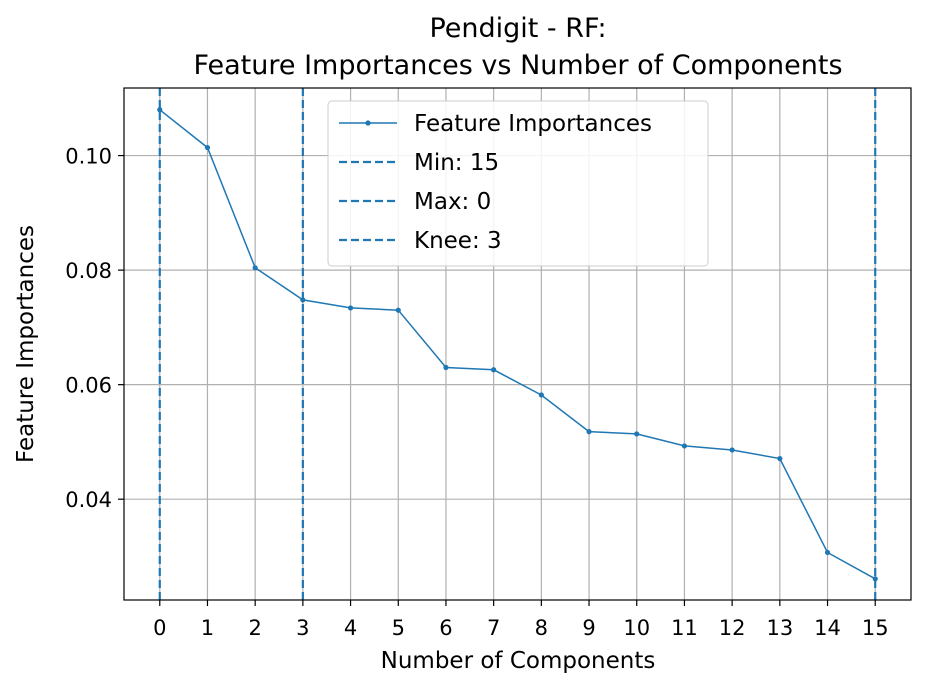 This screenshot has width=929, height=690. What do you see at coordinates (368, 123) in the screenshot?
I see `legend-marker-feature-importances` at bounding box center [368, 123].